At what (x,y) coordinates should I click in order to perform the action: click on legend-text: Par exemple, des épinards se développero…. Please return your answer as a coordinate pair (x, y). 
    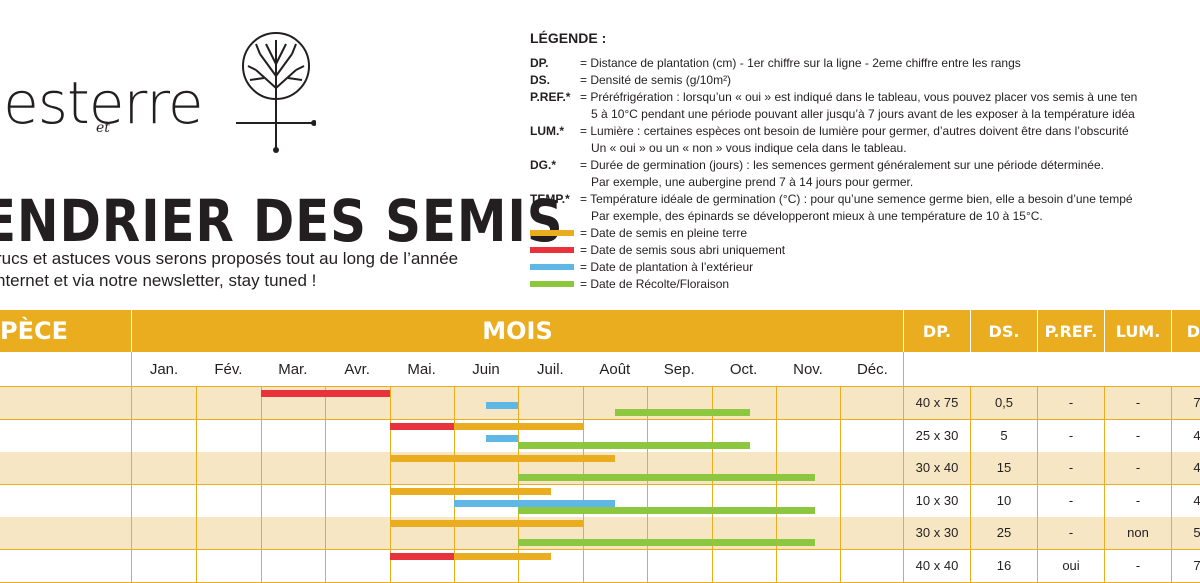
    Looking at the image, I should click on (817, 216).